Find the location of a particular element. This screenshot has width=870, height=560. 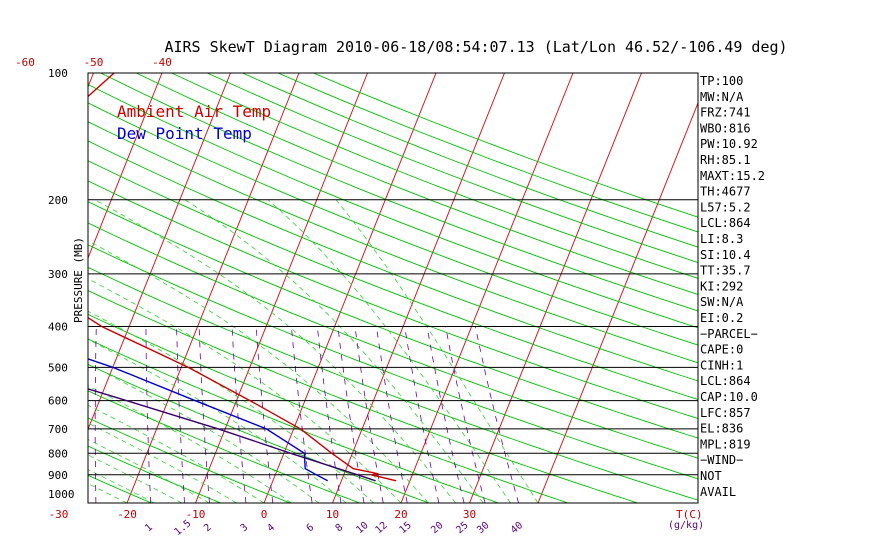

index-row: LCL:864 is located at coordinates (725, 223).